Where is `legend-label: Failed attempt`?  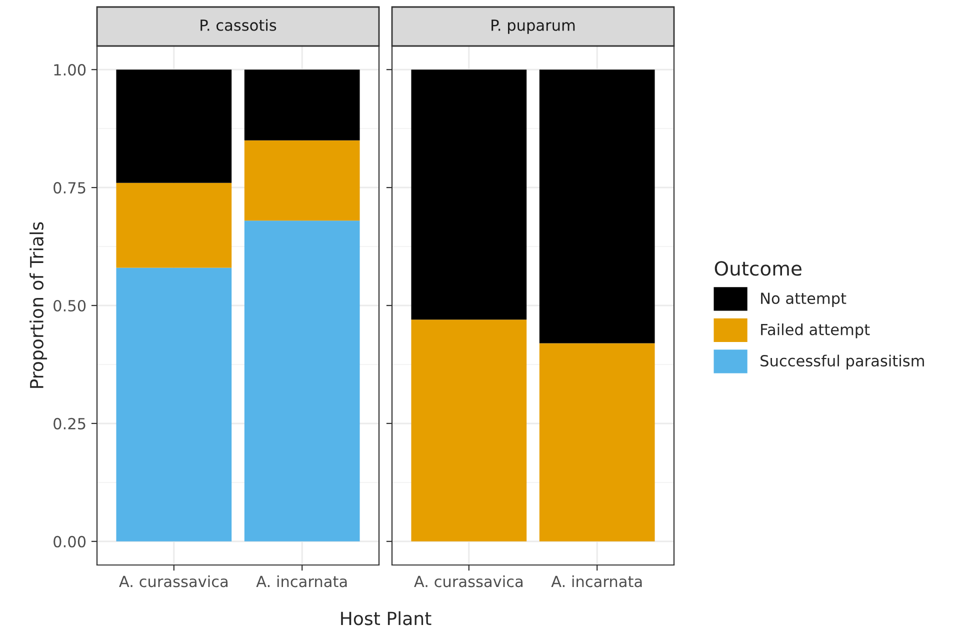 legend-label: Failed attempt is located at coordinates (815, 330).